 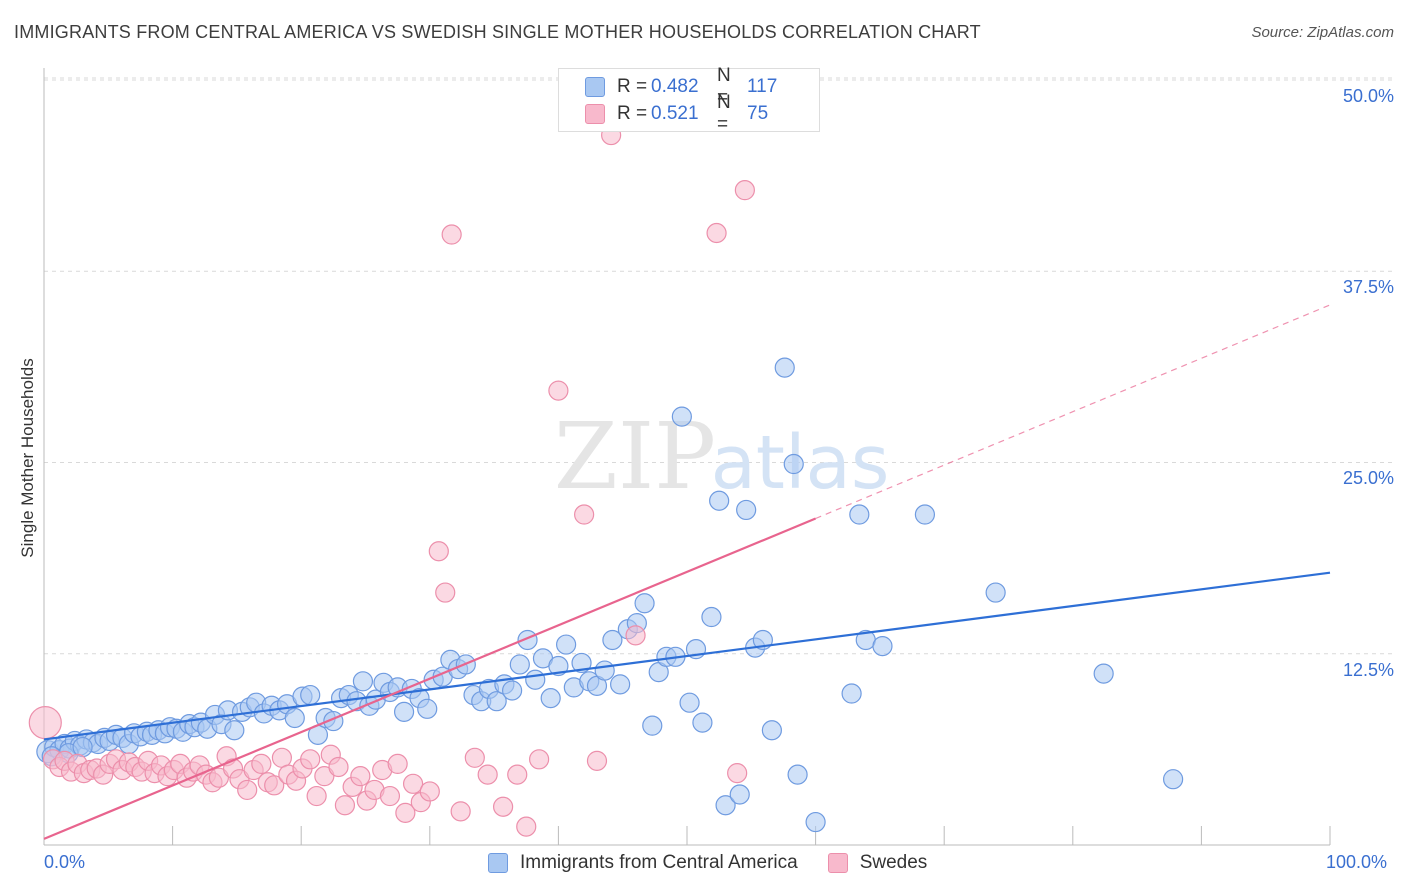 I want to click on y-tick-25: 25.0%, so click(x=1368, y=478).